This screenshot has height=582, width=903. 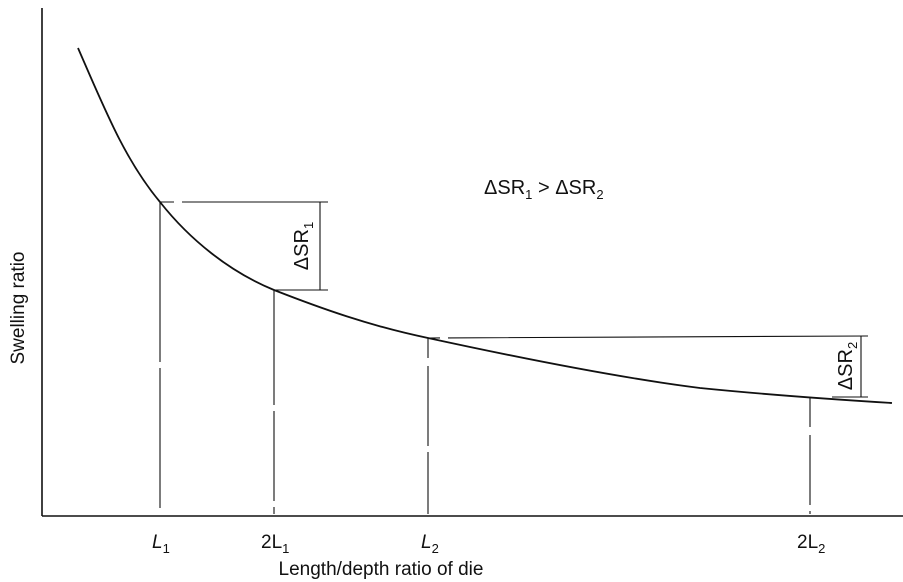 I want to click on tick-label-l2: L2, so click(x=430, y=544).